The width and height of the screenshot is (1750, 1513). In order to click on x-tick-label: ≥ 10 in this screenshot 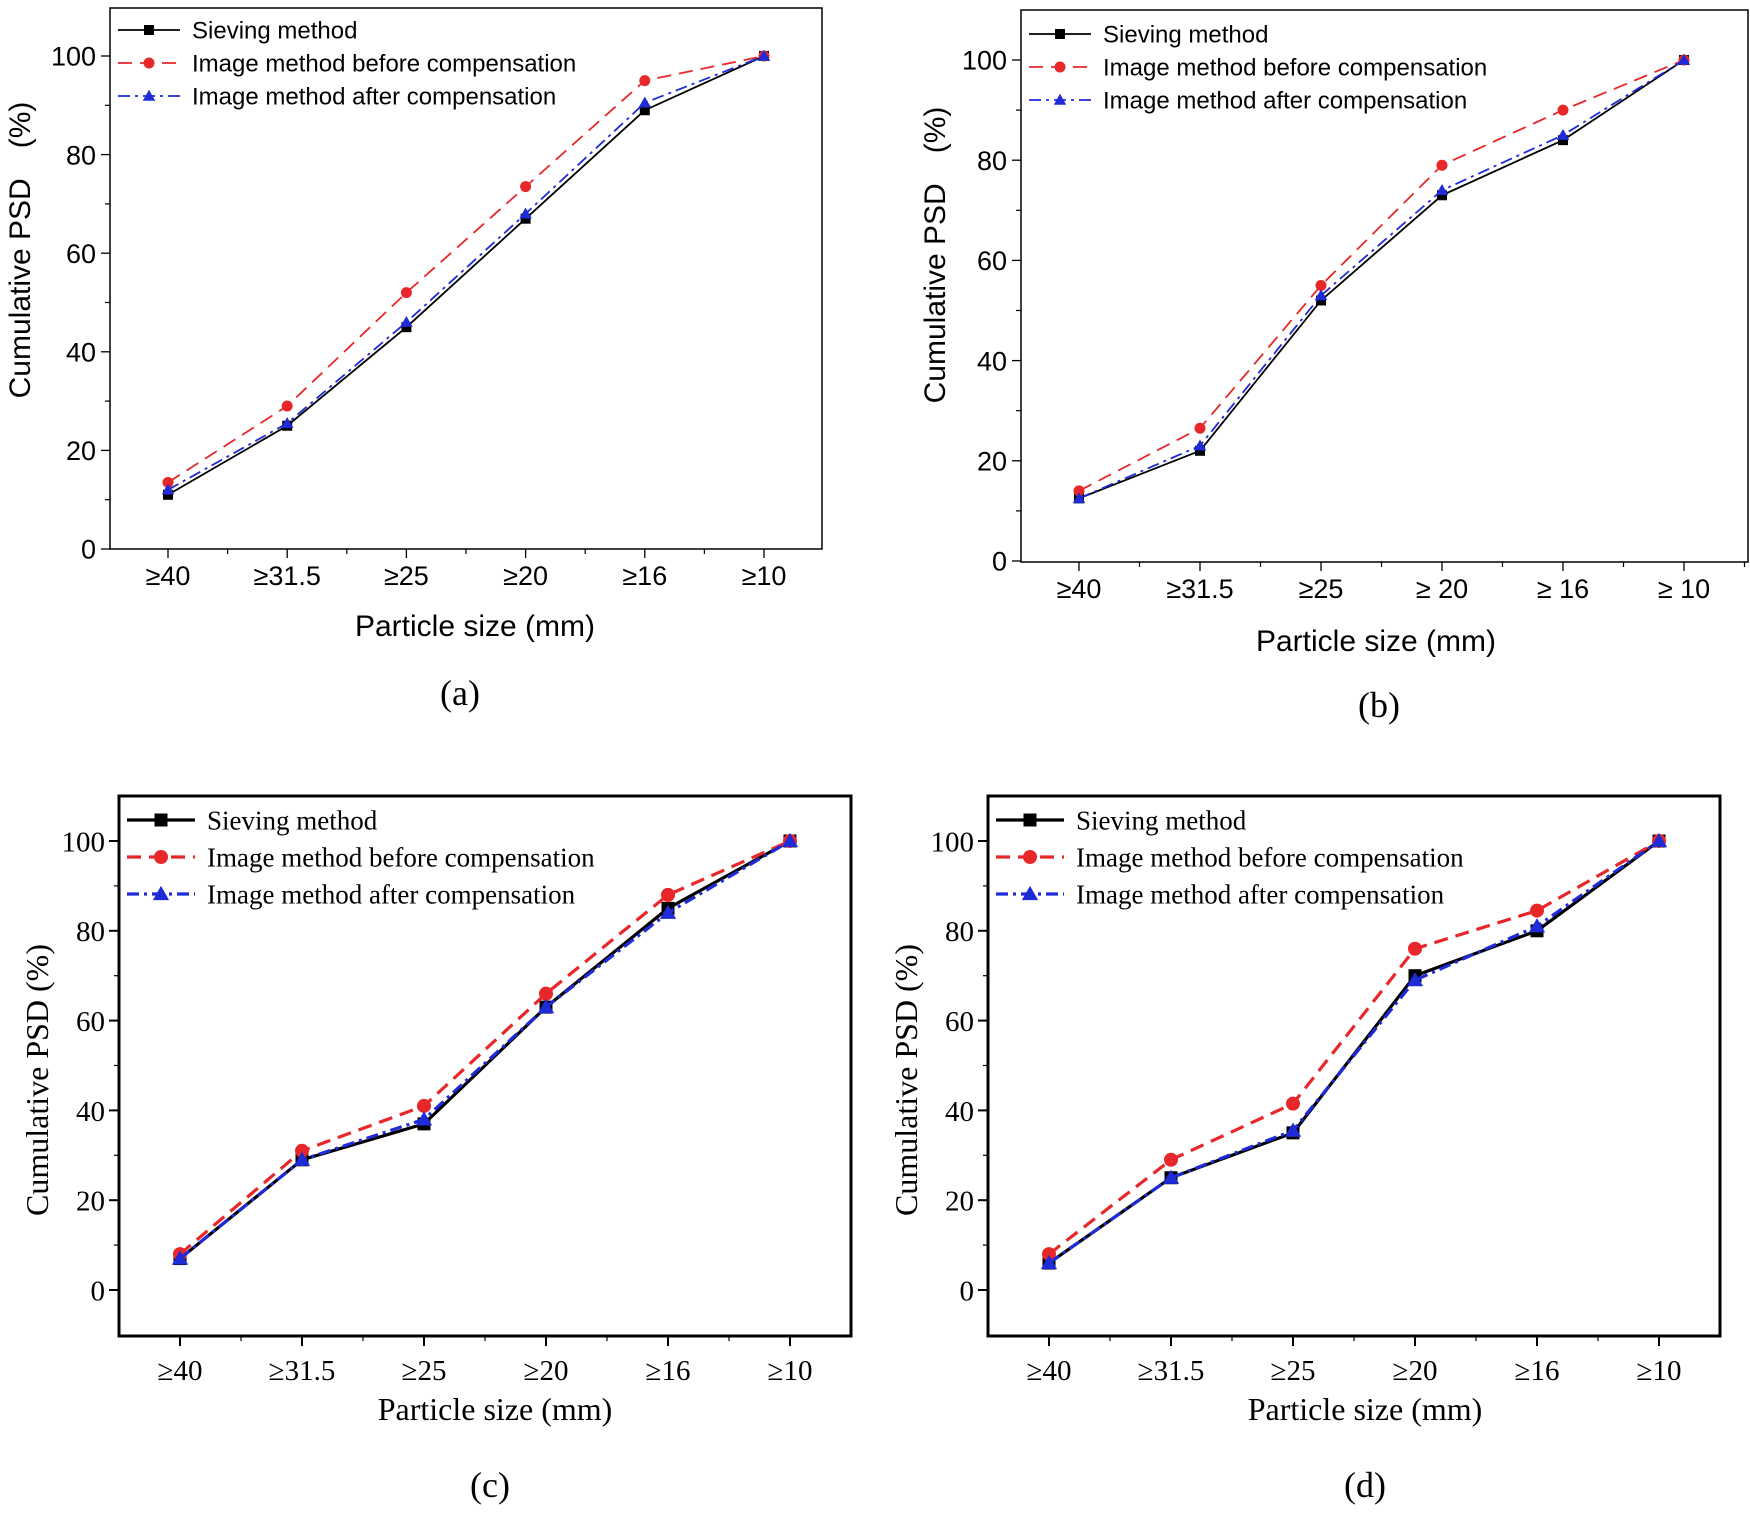, I will do `click(1684, 589)`.